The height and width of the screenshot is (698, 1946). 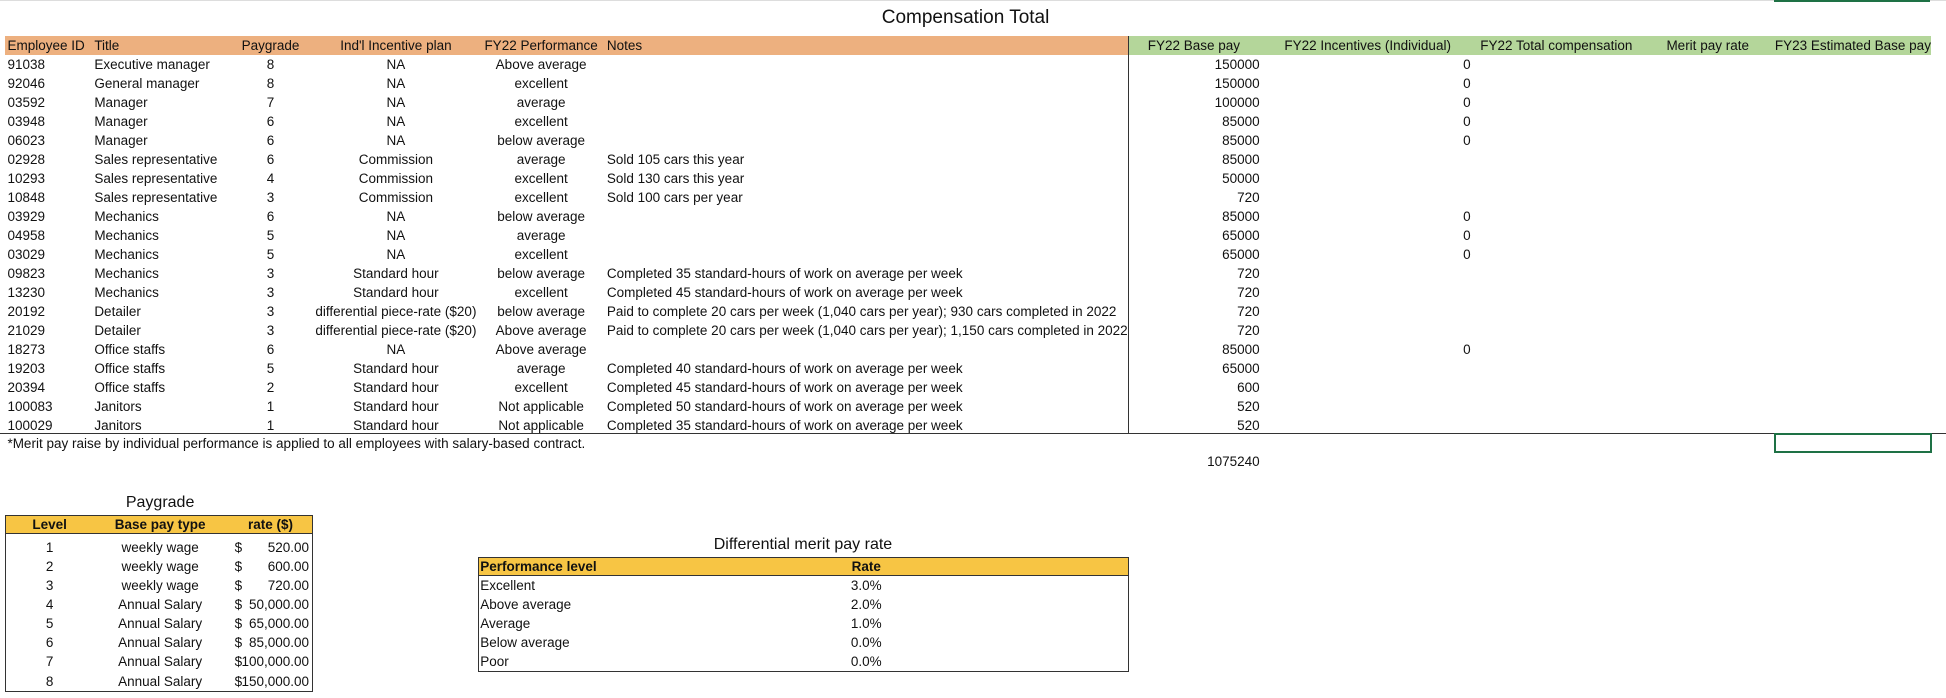 I want to click on cell-plan: Commission, so click(x=396, y=159).